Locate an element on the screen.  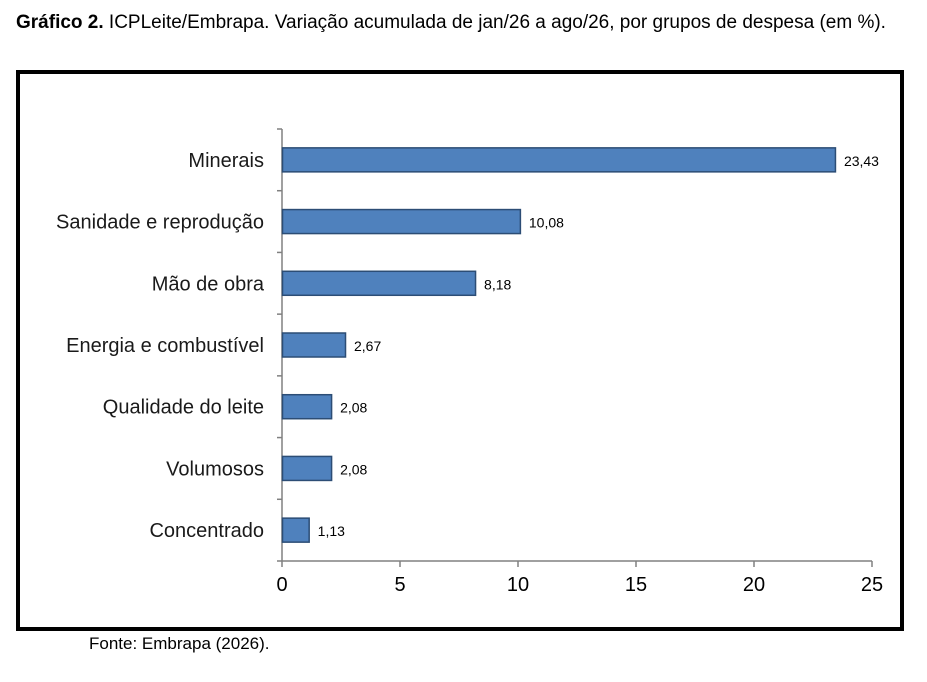
x-tick-label: 15 is located at coordinates (636, 585).